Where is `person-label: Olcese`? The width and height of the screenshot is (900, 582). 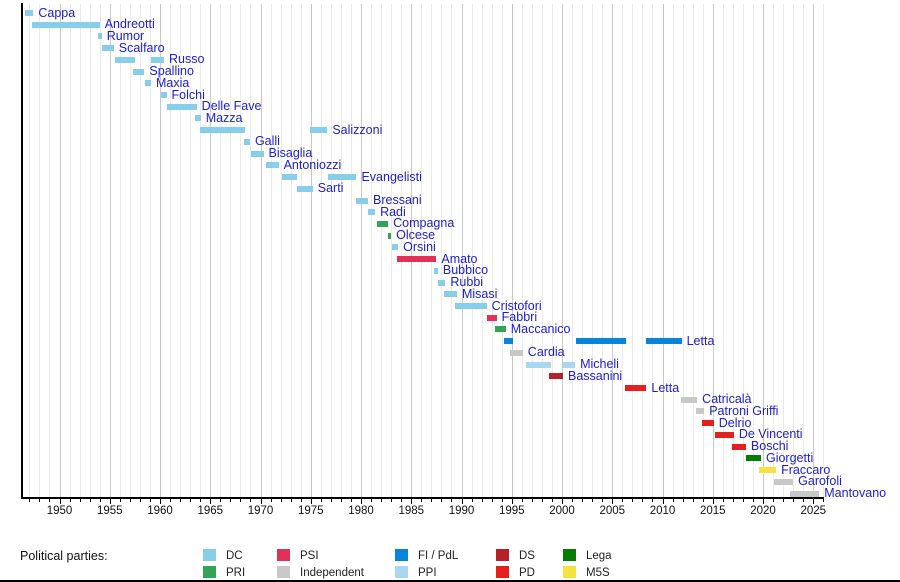
person-label: Olcese is located at coordinates (416, 235).